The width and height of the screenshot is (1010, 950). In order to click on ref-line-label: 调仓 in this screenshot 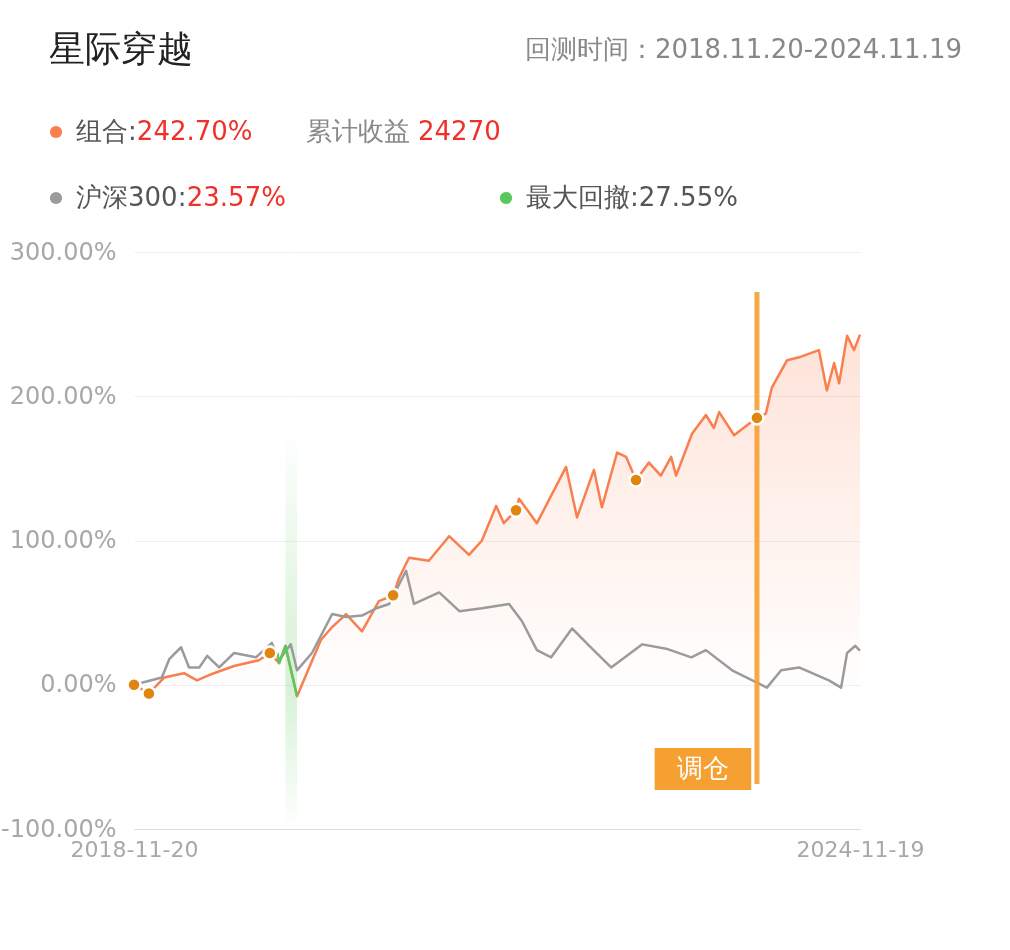, I will do `click(702, 768)`.